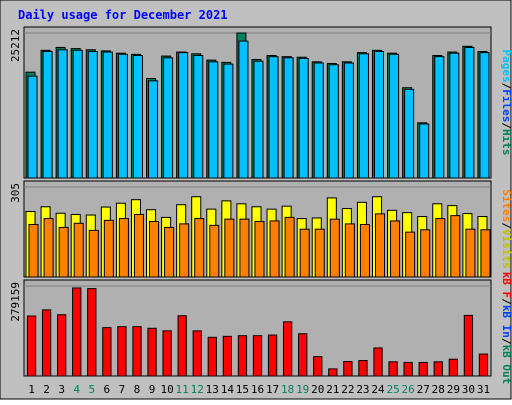  What do you see at coordinates (483, 389) in the screenshot?
I see `x-tick-label-31: 31` at bounding box center [483, 389].